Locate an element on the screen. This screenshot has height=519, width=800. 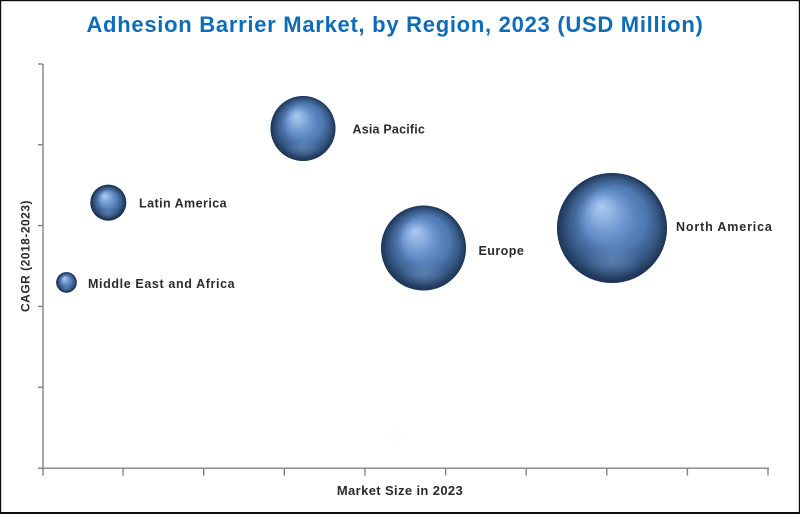
svg-text: Europe is located at coordinates (502, 251).